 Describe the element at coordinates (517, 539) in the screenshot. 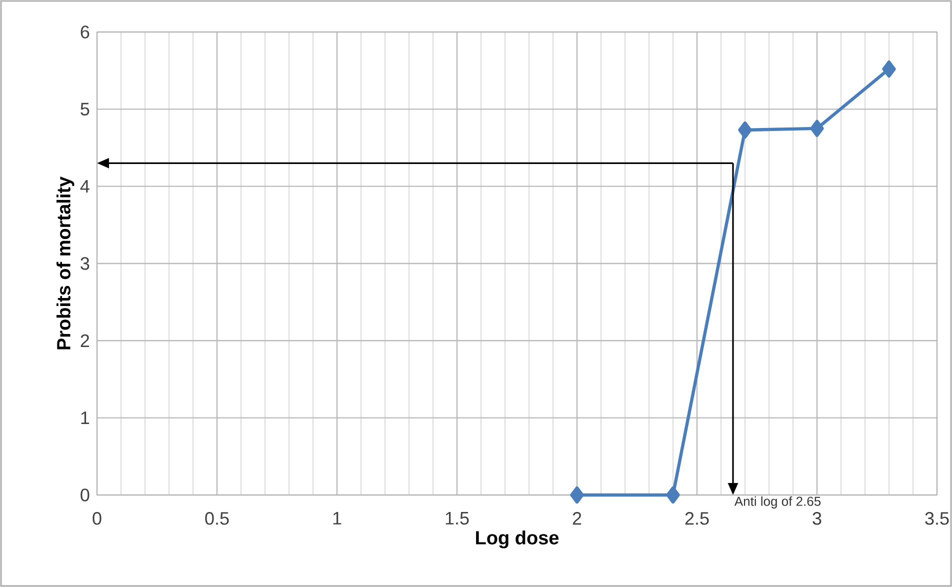

I see `x-axis-title: Log dose` at that location.